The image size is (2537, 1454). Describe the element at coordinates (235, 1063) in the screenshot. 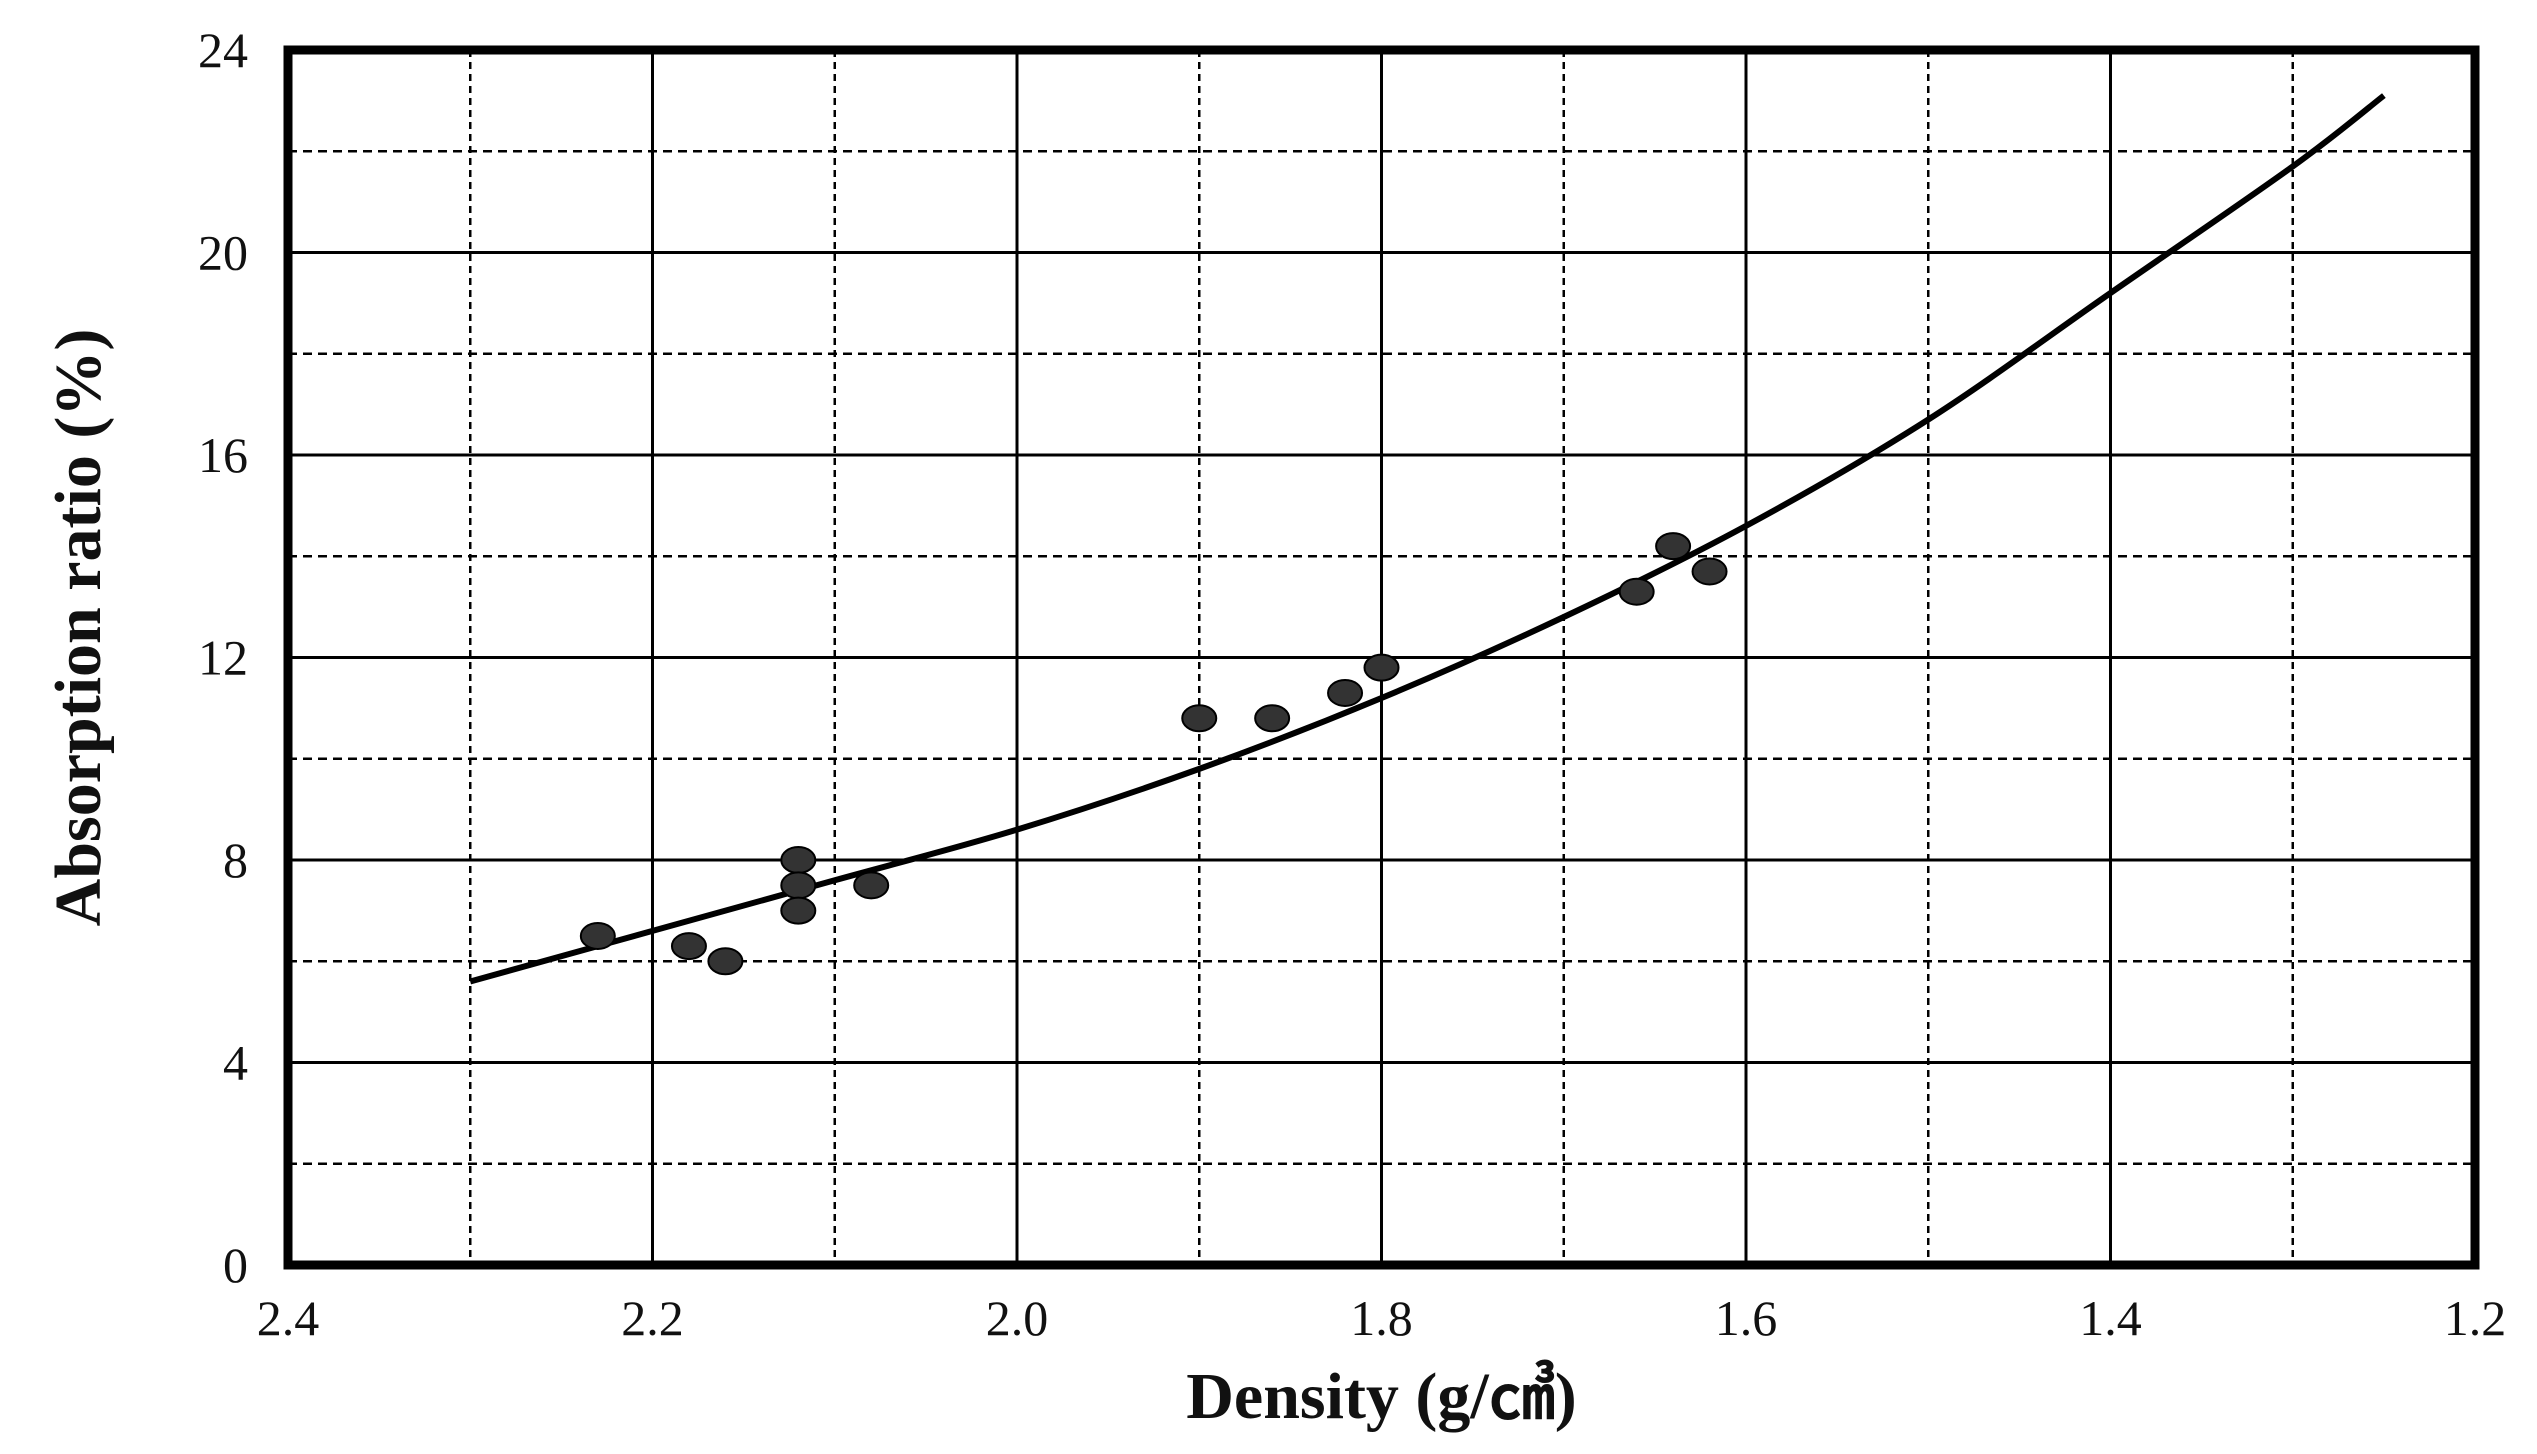

I see `y-tick-label: 4` at that location.